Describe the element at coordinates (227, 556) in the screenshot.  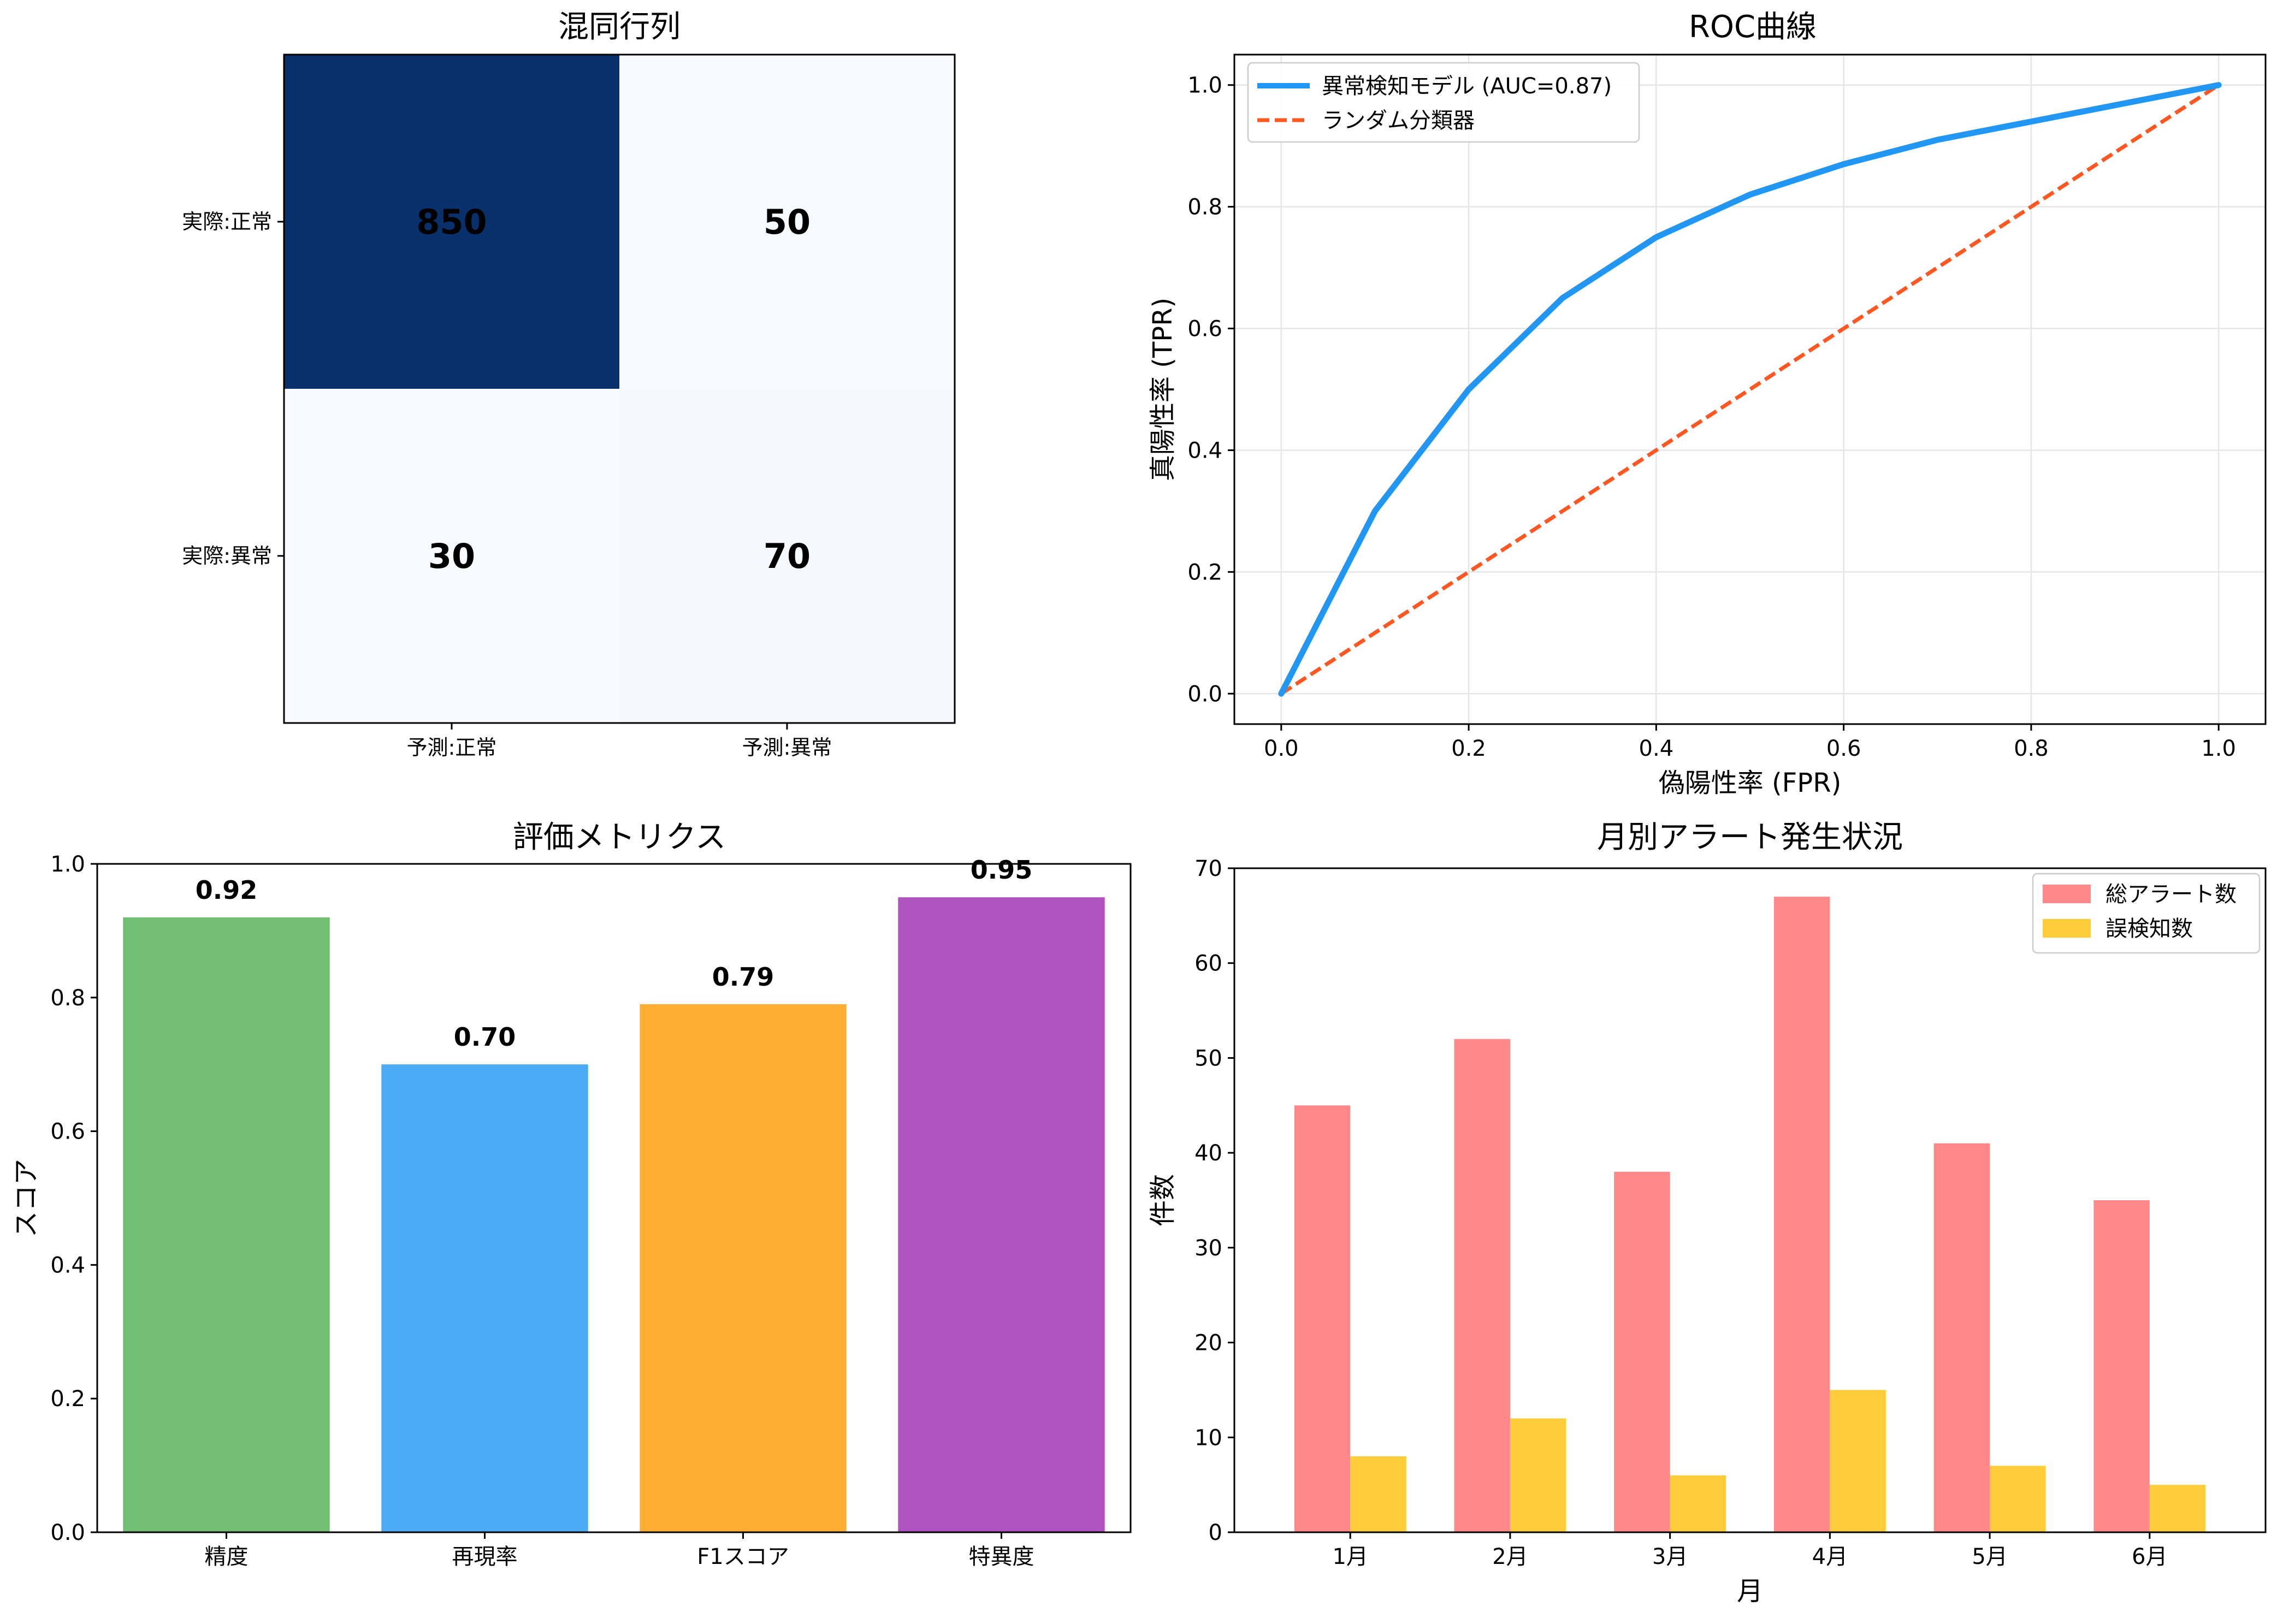
I see `confusion-matrix-row-label: 実際:異常` at that location.